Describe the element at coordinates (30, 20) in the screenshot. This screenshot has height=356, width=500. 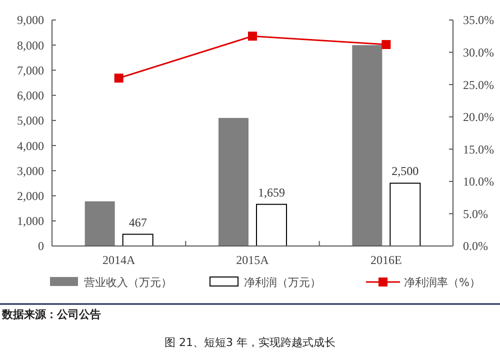
I see `y-tick-label: 9,000` at that location.